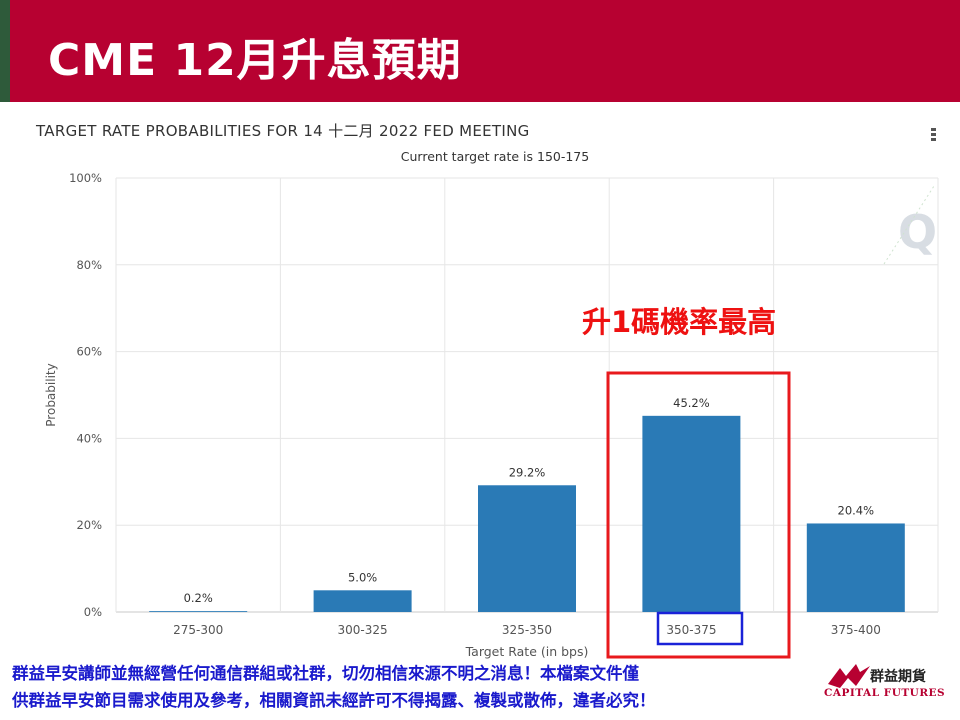  I want to click on y-tick-label: 0%, so click(93, 612).